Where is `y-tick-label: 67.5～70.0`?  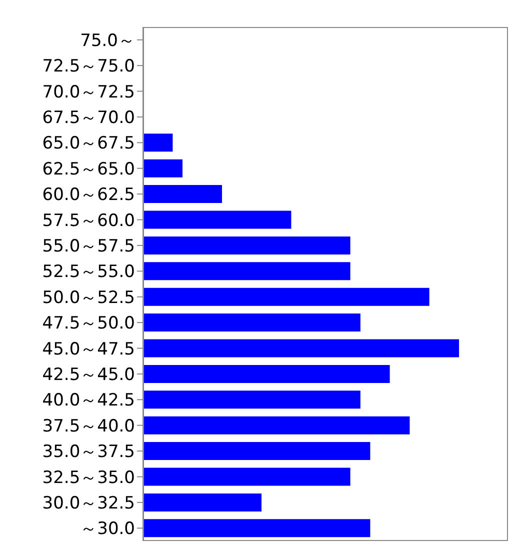 y-tick-label: 67.5～70.0 is located at coordinates (88, 118).